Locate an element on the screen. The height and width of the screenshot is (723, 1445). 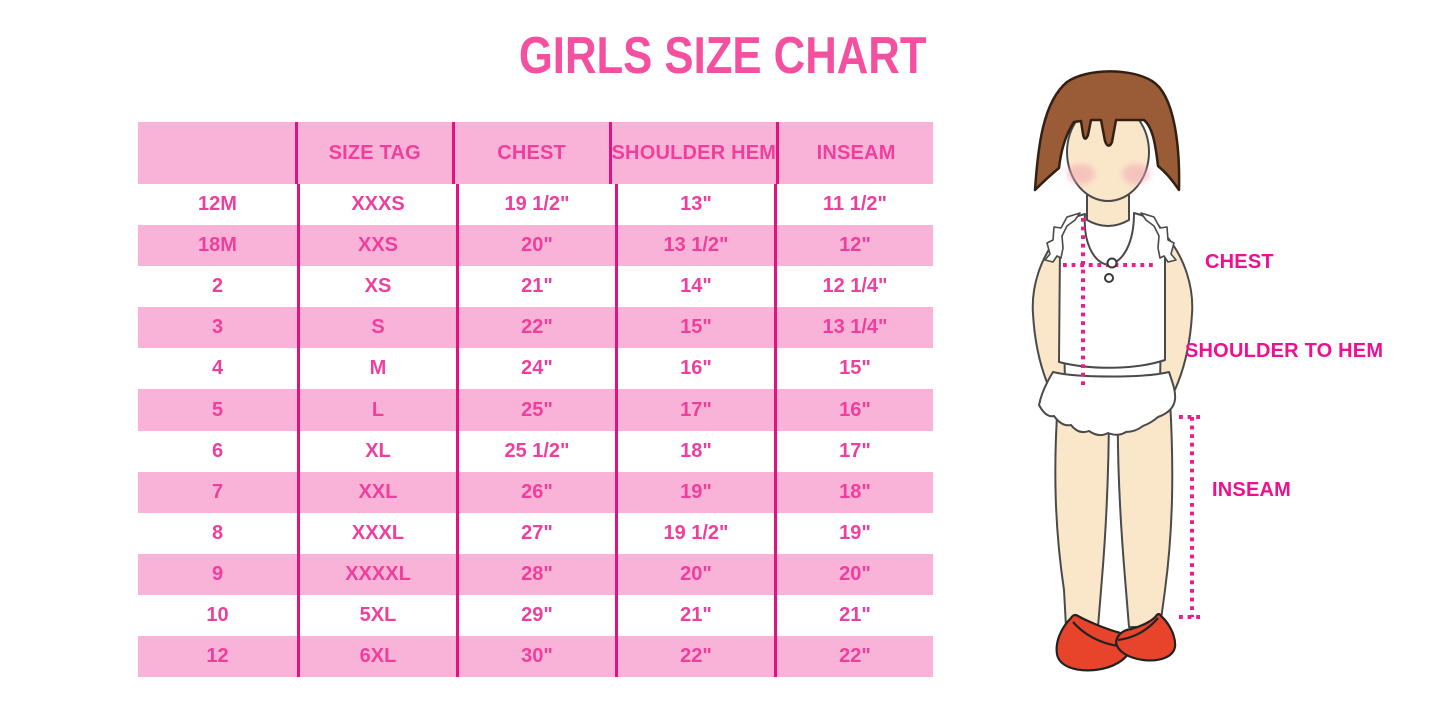
legs is located at coordinates (1114, 513).